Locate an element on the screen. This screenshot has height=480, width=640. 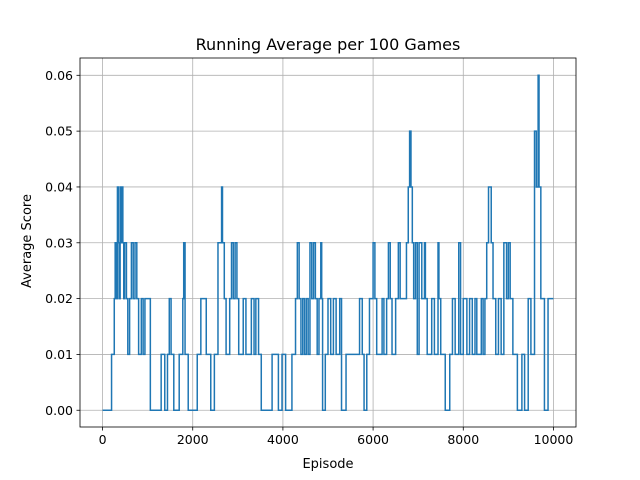
x-axis-label: Episode is located at coordinates (327, 464).